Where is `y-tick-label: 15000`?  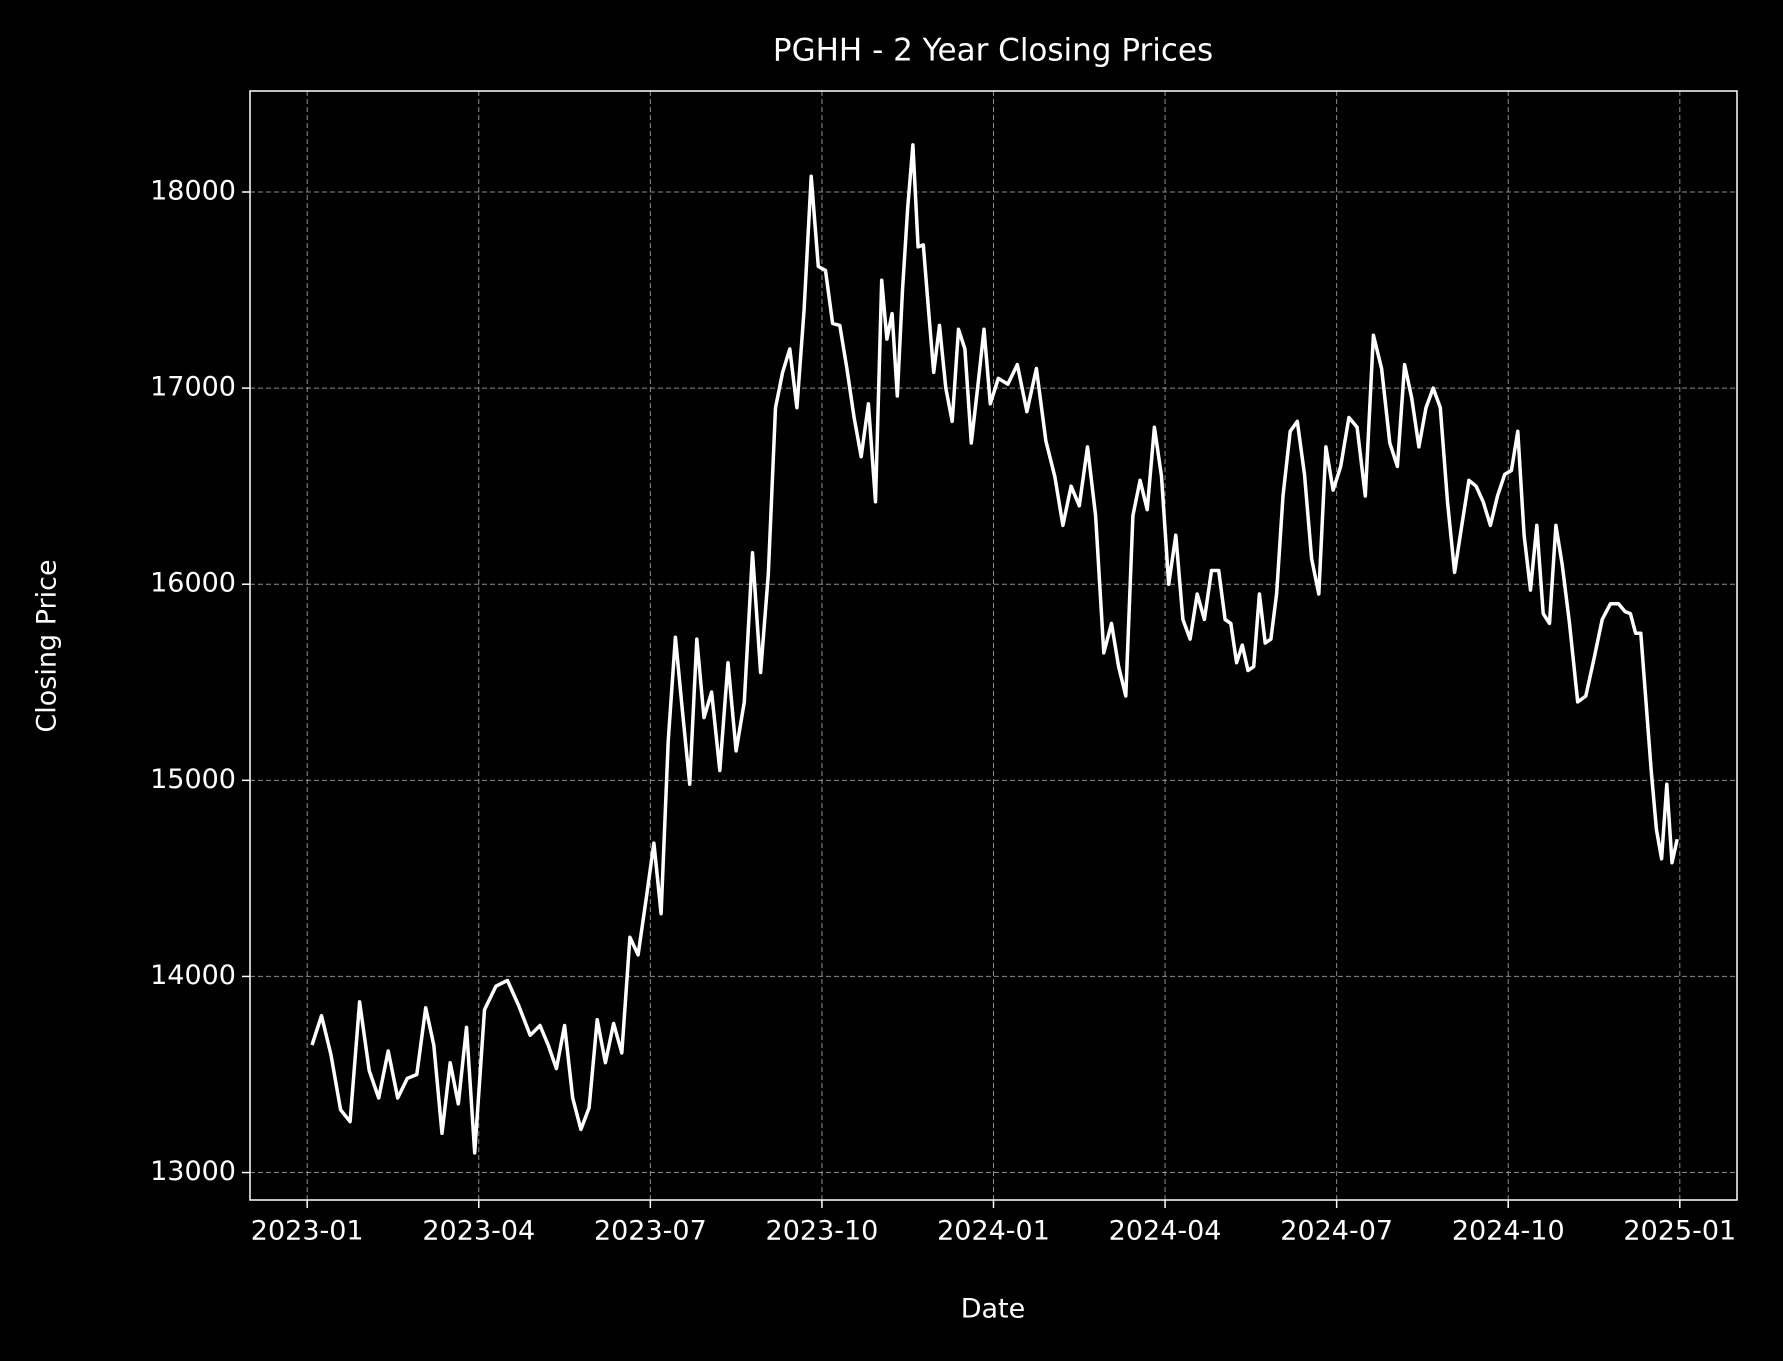 y-tick-label: 15000 is located at coordinates (193, 779).